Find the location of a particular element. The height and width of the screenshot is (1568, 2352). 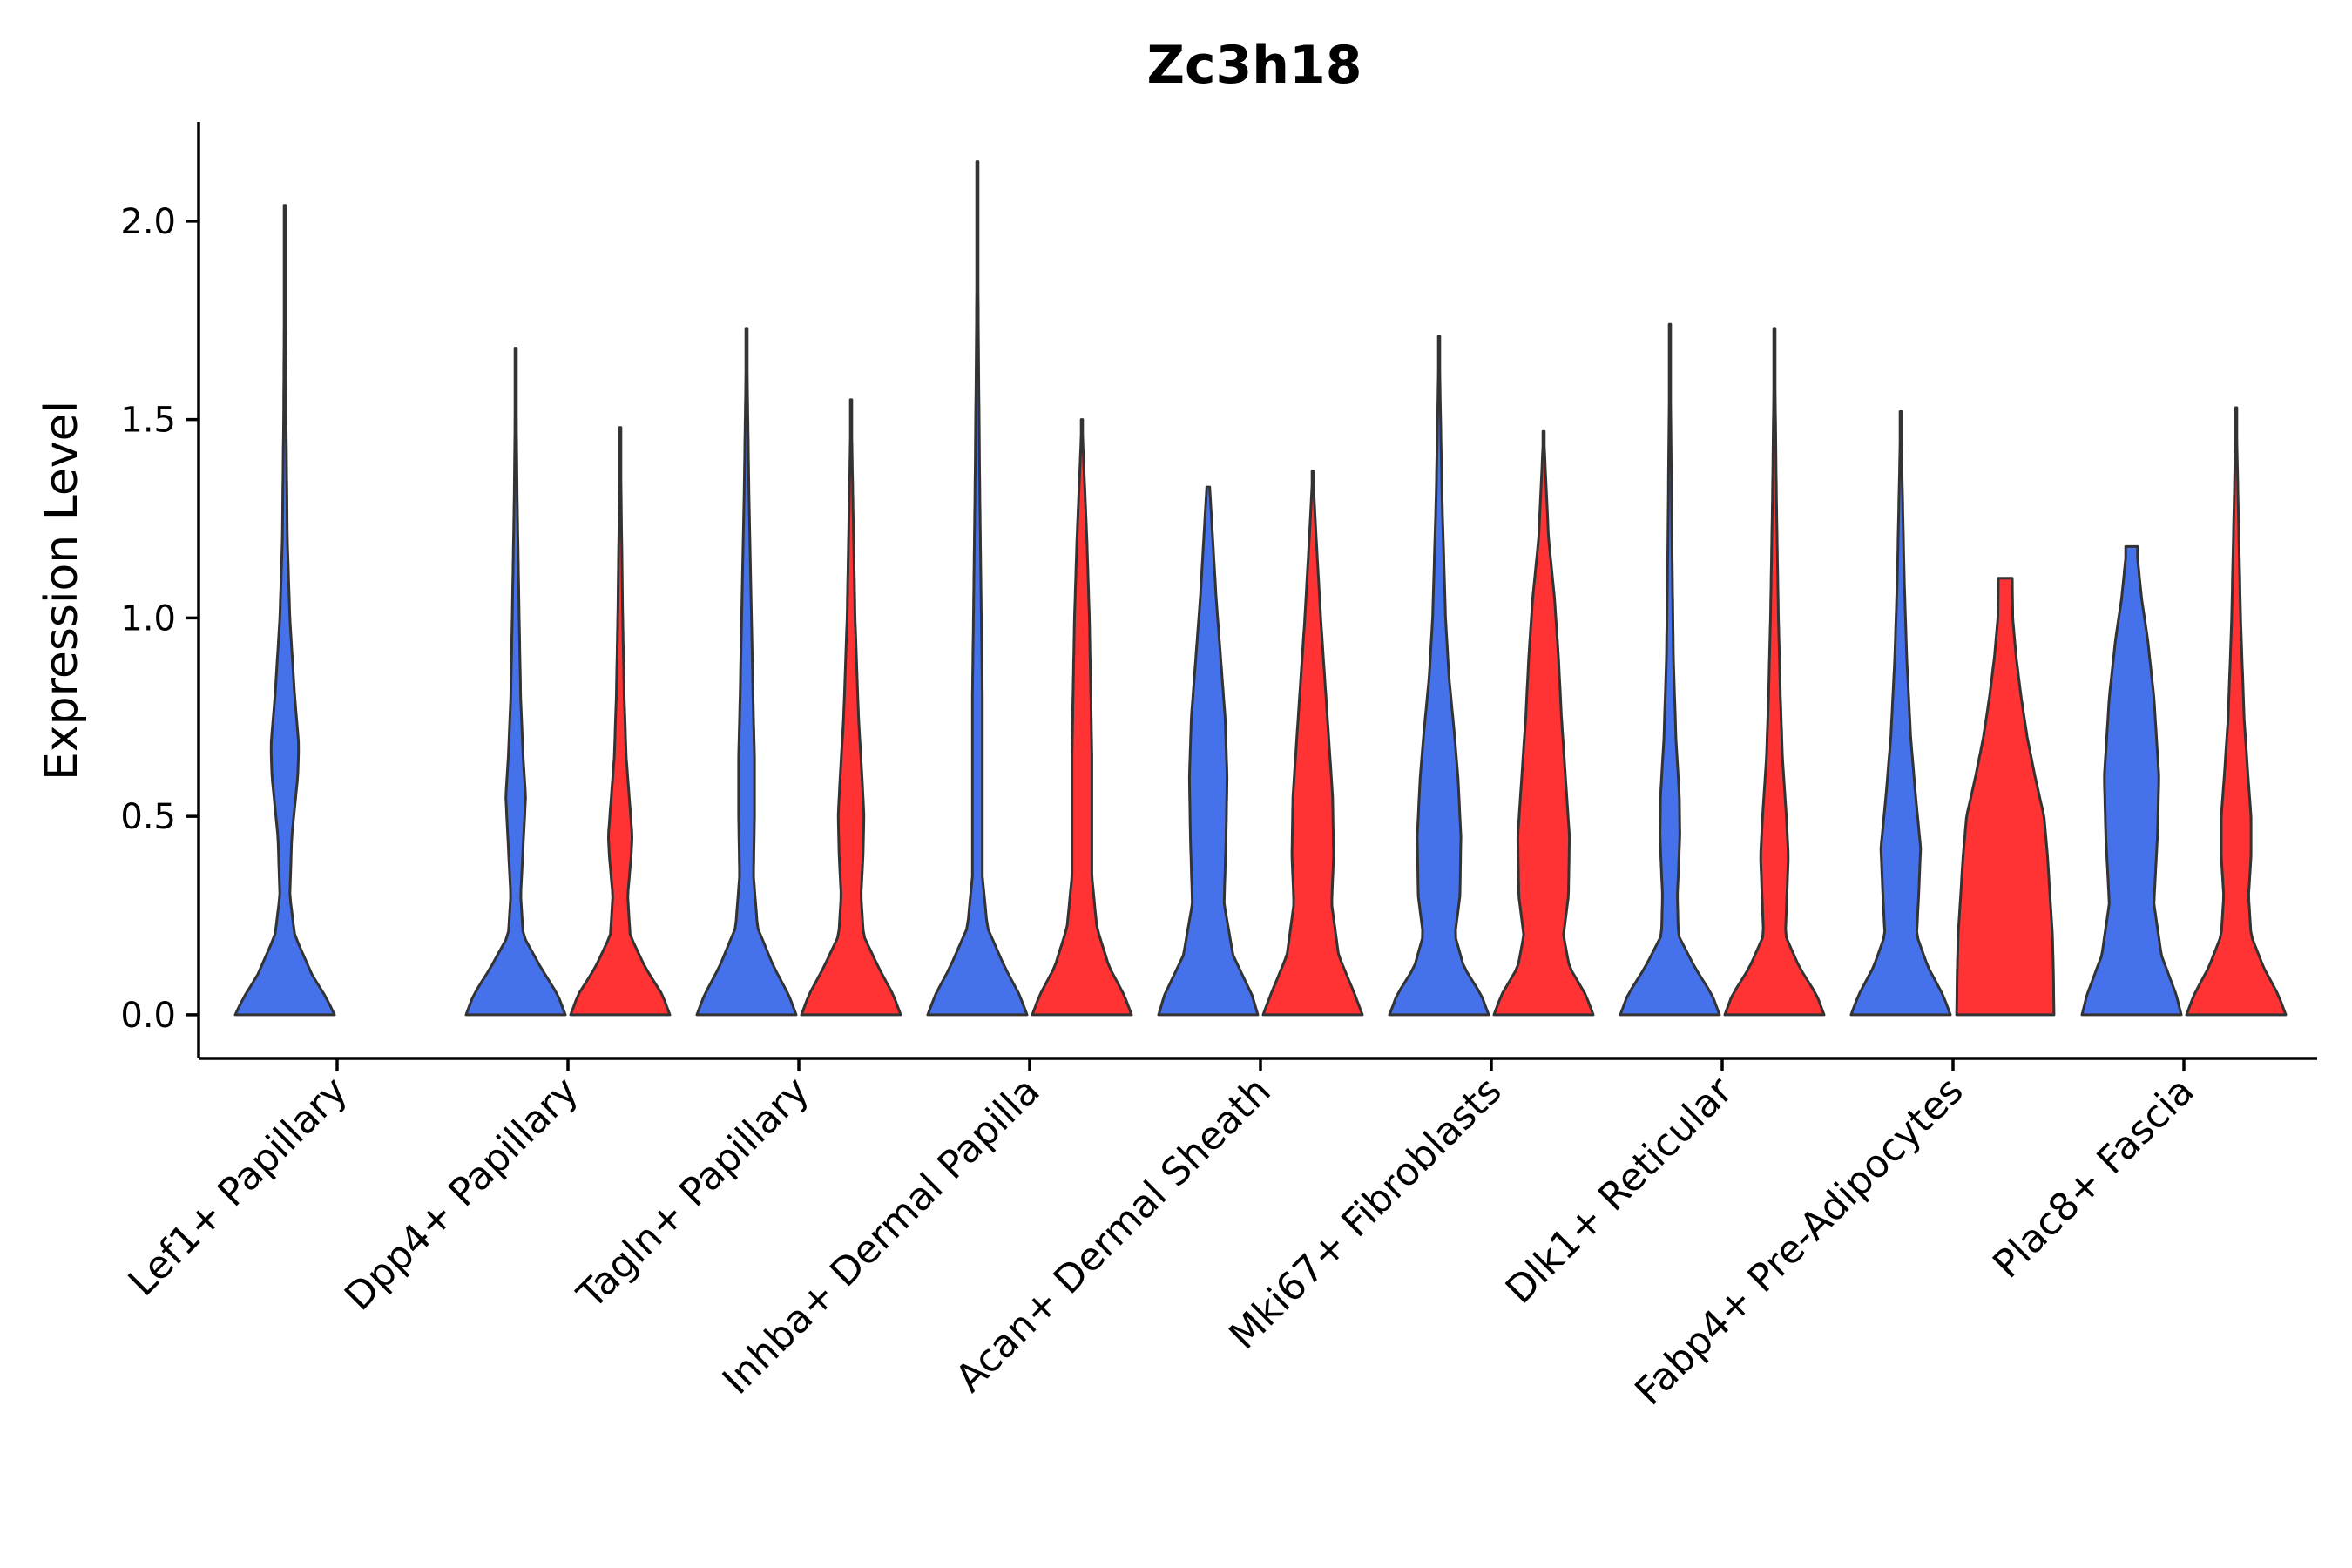

chart-title: Zc3h18 is located at coordinates (1254, 66).